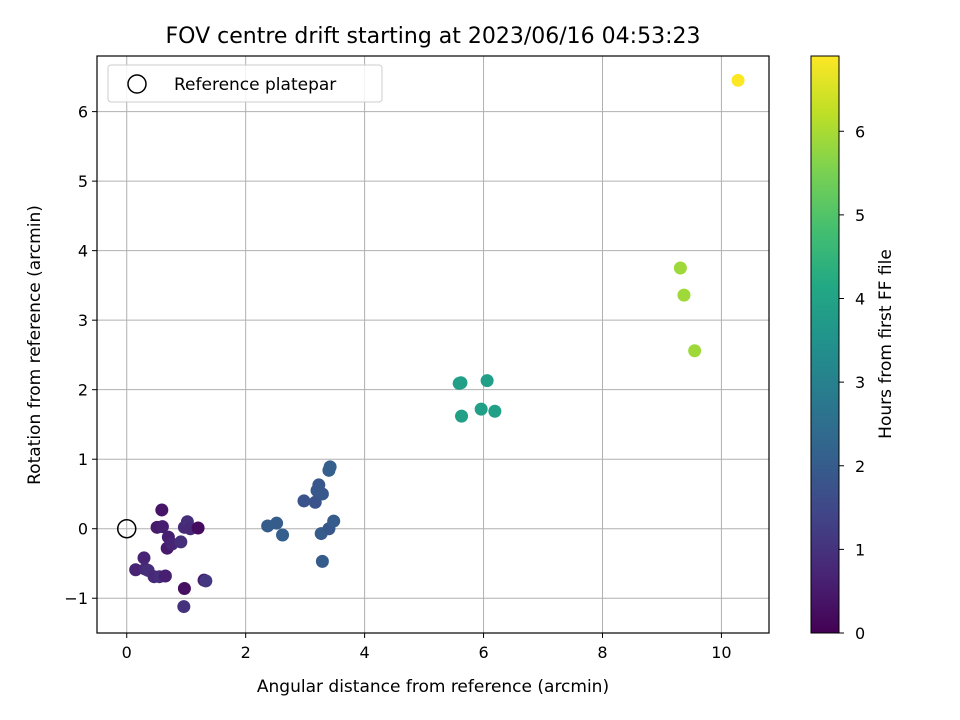 This screenshot has height=720, width=960. I want to click on colorbar-label: Hours from first FF file, so click(886, 344).